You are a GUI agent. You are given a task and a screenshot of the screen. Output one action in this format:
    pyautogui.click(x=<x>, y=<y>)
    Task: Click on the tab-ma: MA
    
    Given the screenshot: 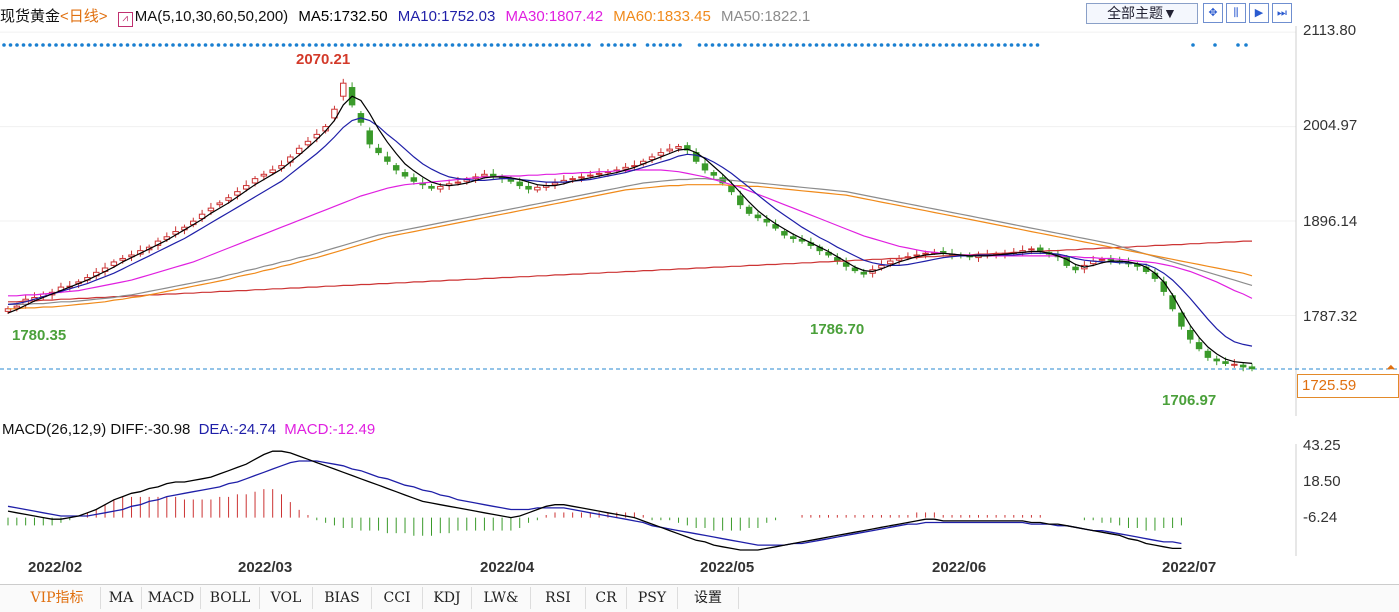 What is the action you would take?
    pyautogui.click(x=121, y=598)
    